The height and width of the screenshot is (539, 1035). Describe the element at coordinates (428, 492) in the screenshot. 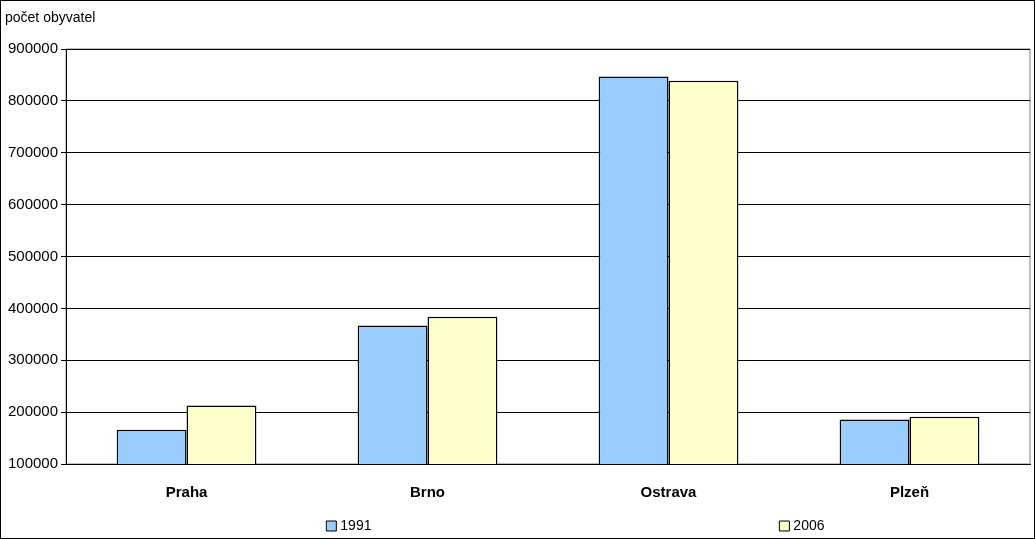

I see `x-tick-label: Brno` at that location.